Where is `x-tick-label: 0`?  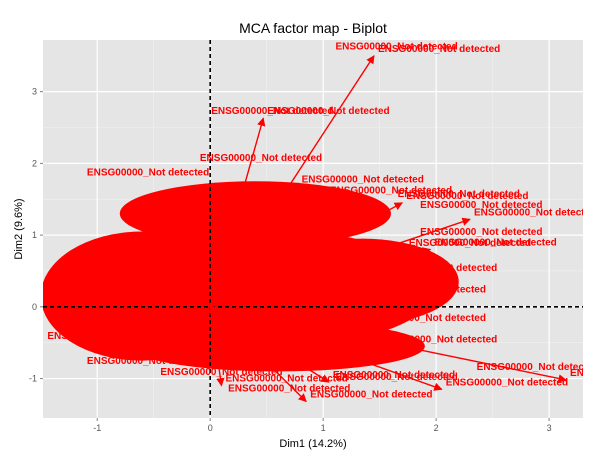
x-tick-label: 0 is located at coordinates (210, 428).